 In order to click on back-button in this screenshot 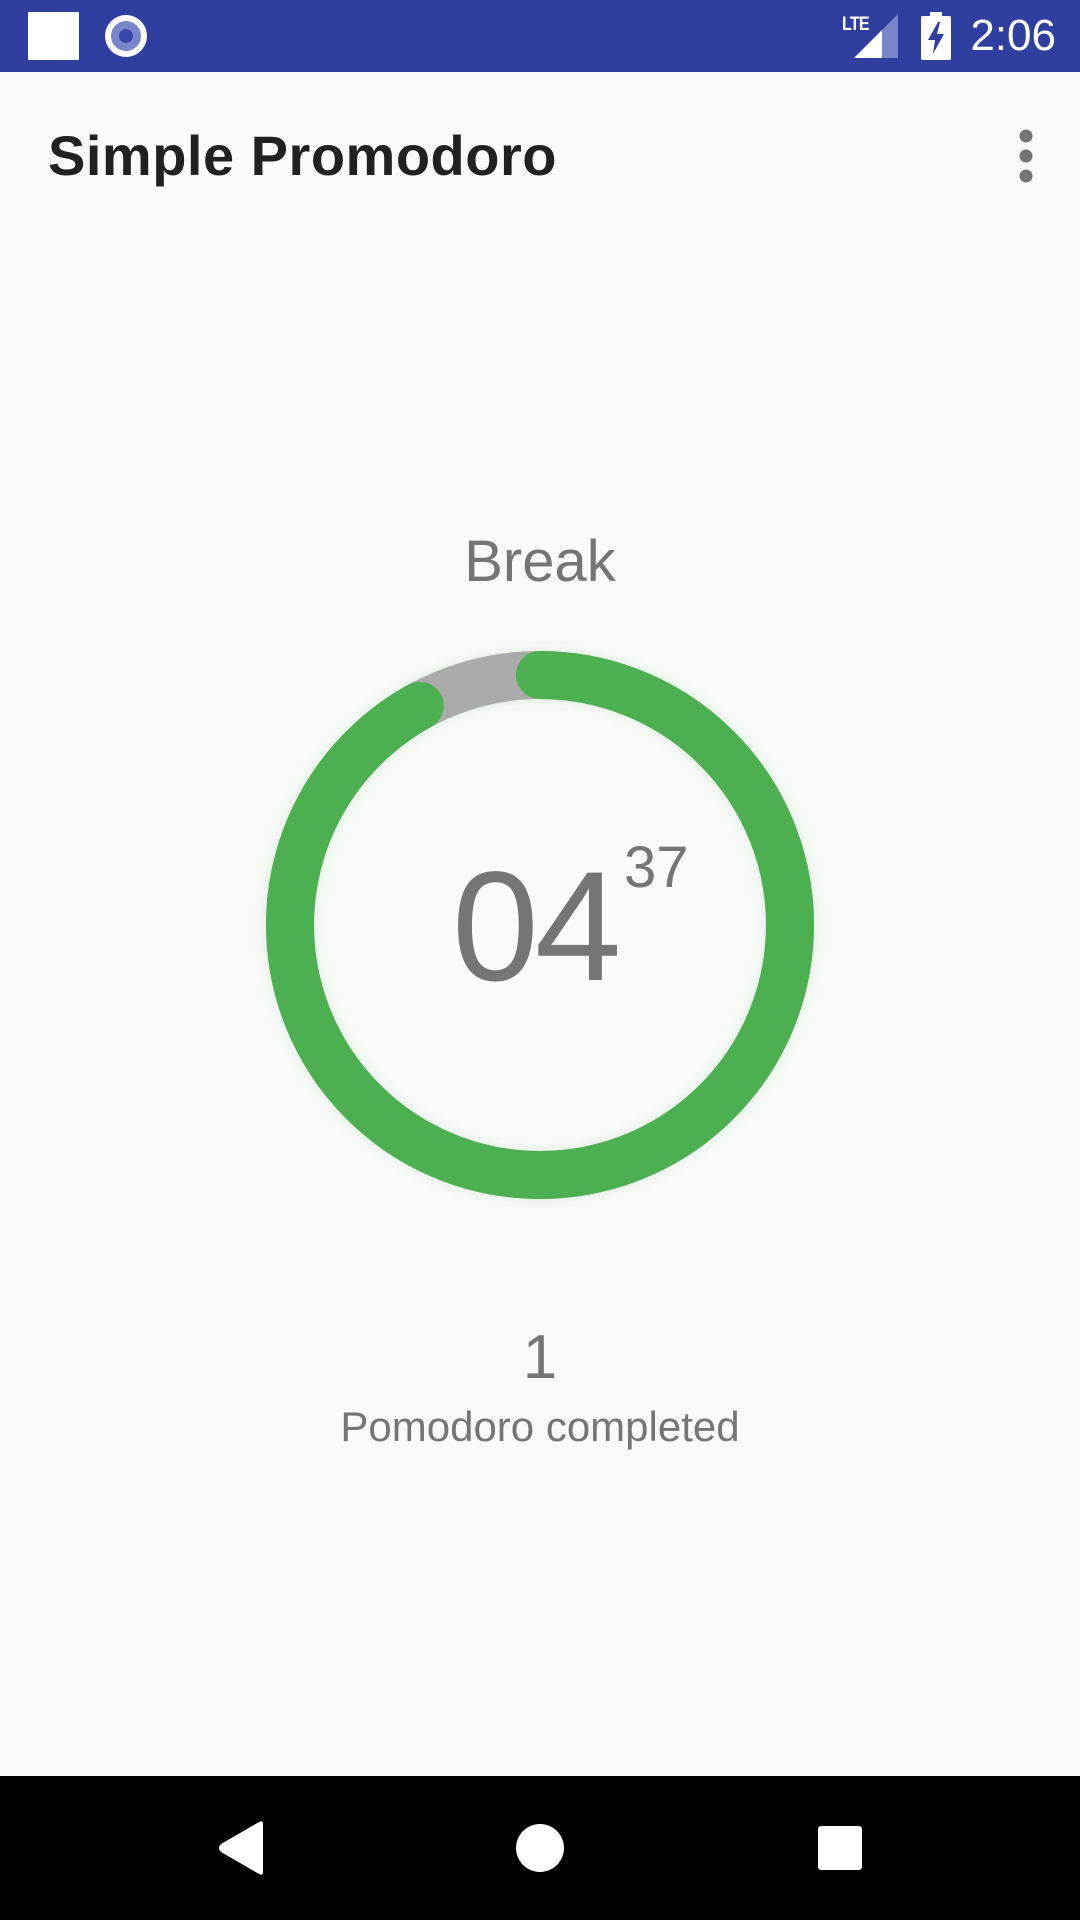, I will do `click(240, 1848)`.